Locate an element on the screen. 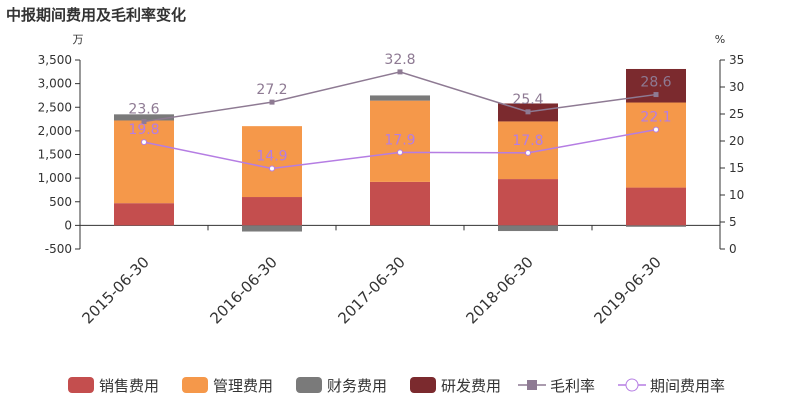 The image size is (800, 400). data-label: 27.2 is located at coordinates (271, 90).